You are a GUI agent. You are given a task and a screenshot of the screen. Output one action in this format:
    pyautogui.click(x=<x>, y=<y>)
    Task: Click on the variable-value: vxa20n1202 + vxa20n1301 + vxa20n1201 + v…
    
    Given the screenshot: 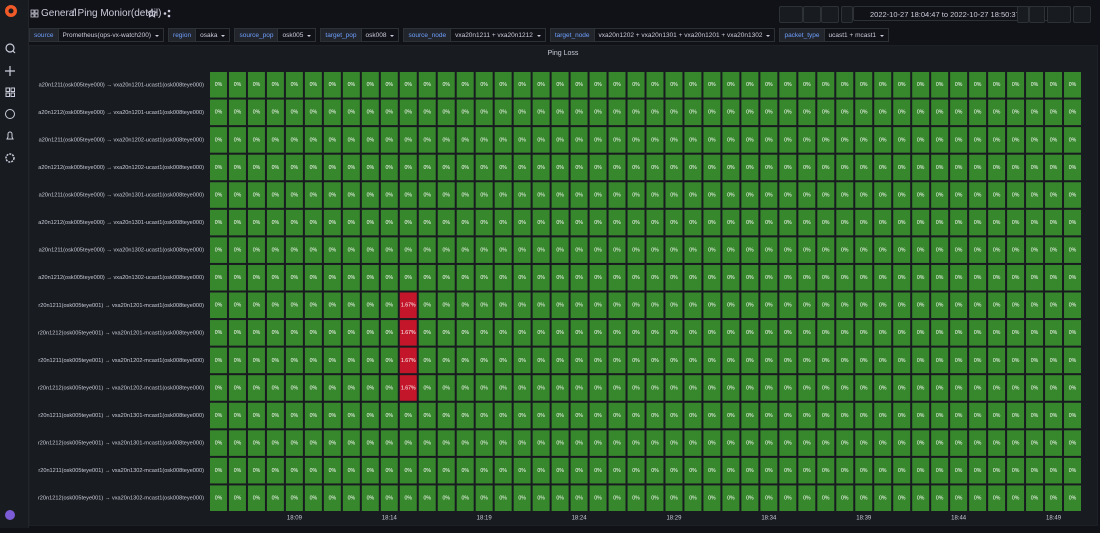 What is the action you would take?
    pyautogui.click(x=685, y=35)
    